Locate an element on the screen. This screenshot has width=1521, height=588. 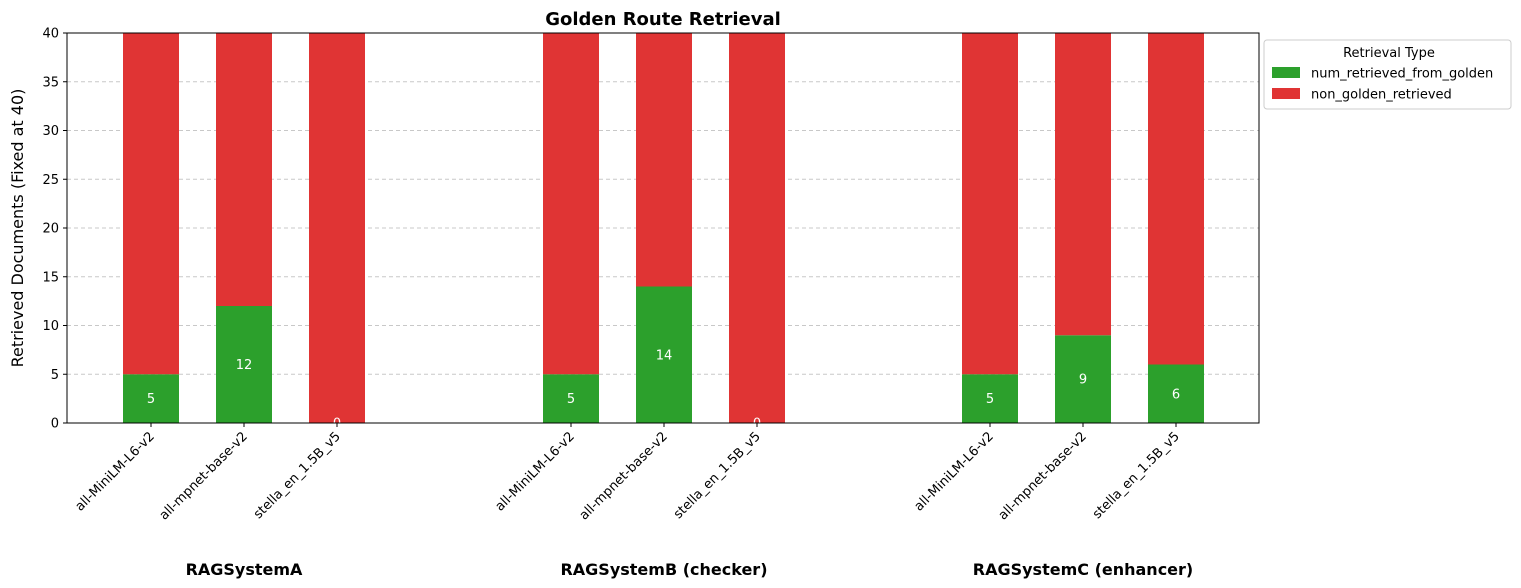
y-tick-label: 20 is located at coordinates (50, 229).